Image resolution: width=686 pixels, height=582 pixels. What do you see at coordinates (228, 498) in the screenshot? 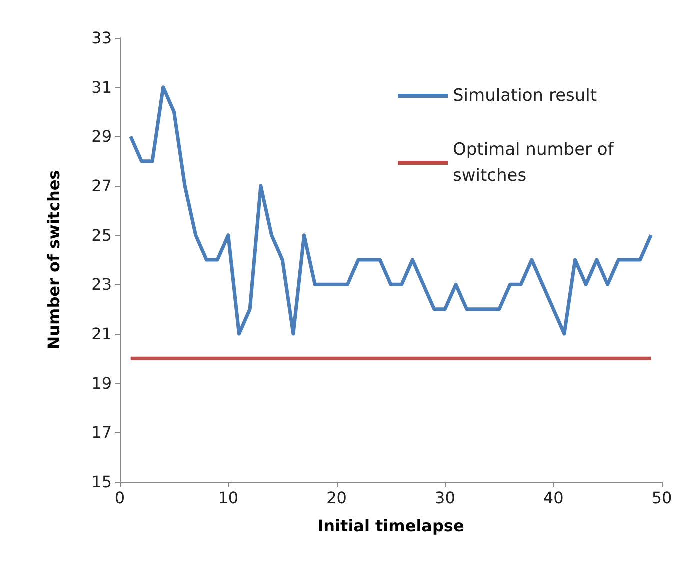
I see `x-tick-label: 10` at bounding box center [228, 498].